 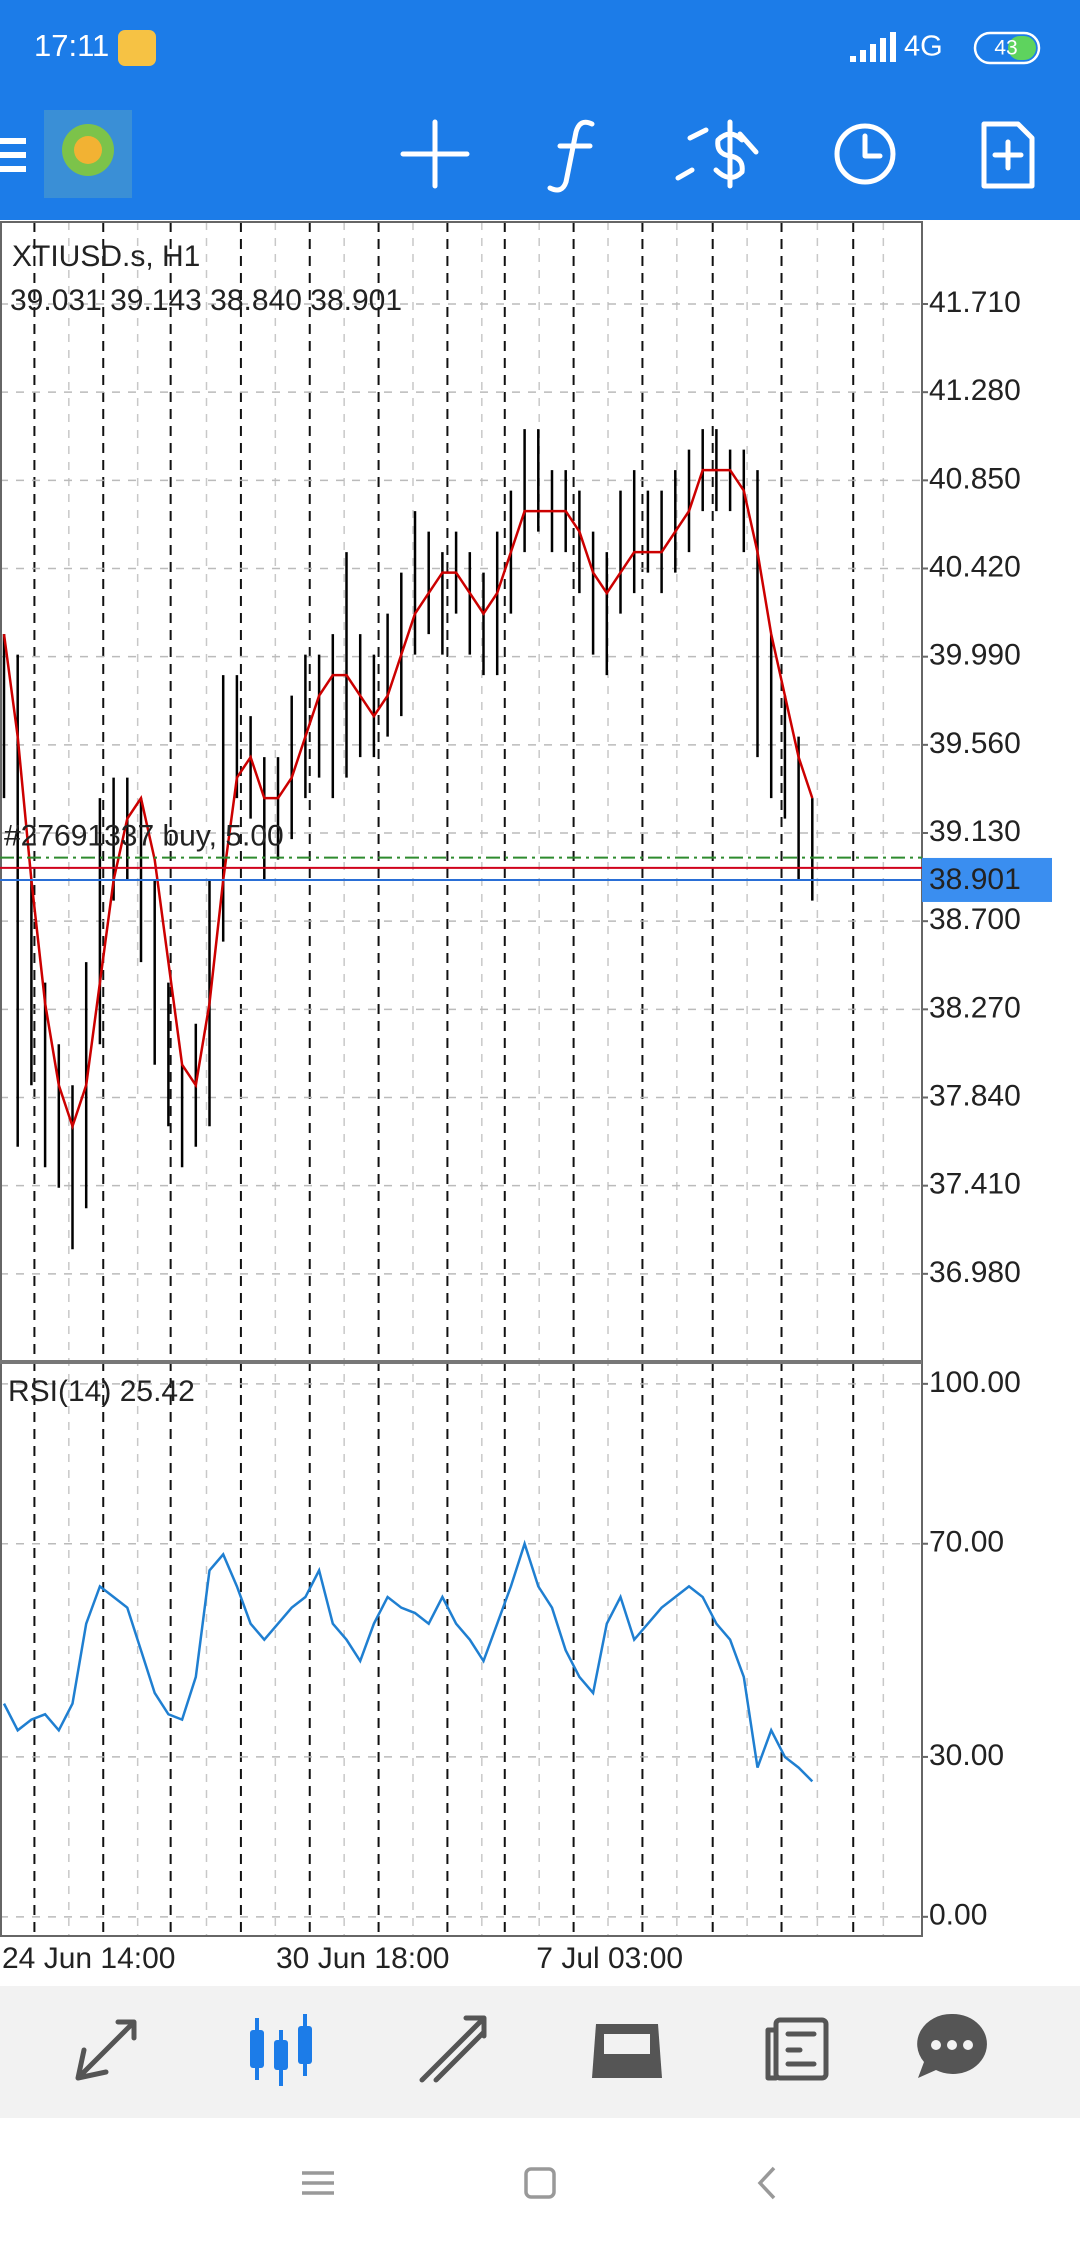 What do you see at coordinates (975, 1272) in the screenshot?
I see `y-tick-label: 36.980` at bounding box center [975, 1272].